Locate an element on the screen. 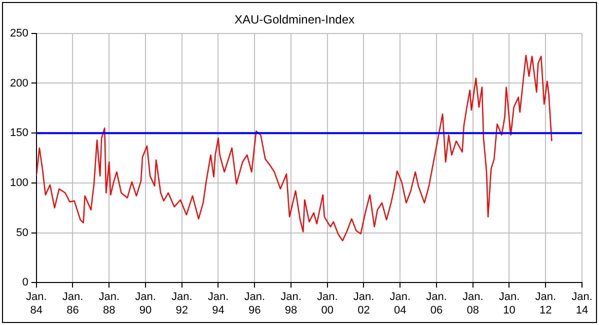 This screenshot has width=599, height=325. x-tick-label: Jan. 92 is located at coordinates (181, 303).